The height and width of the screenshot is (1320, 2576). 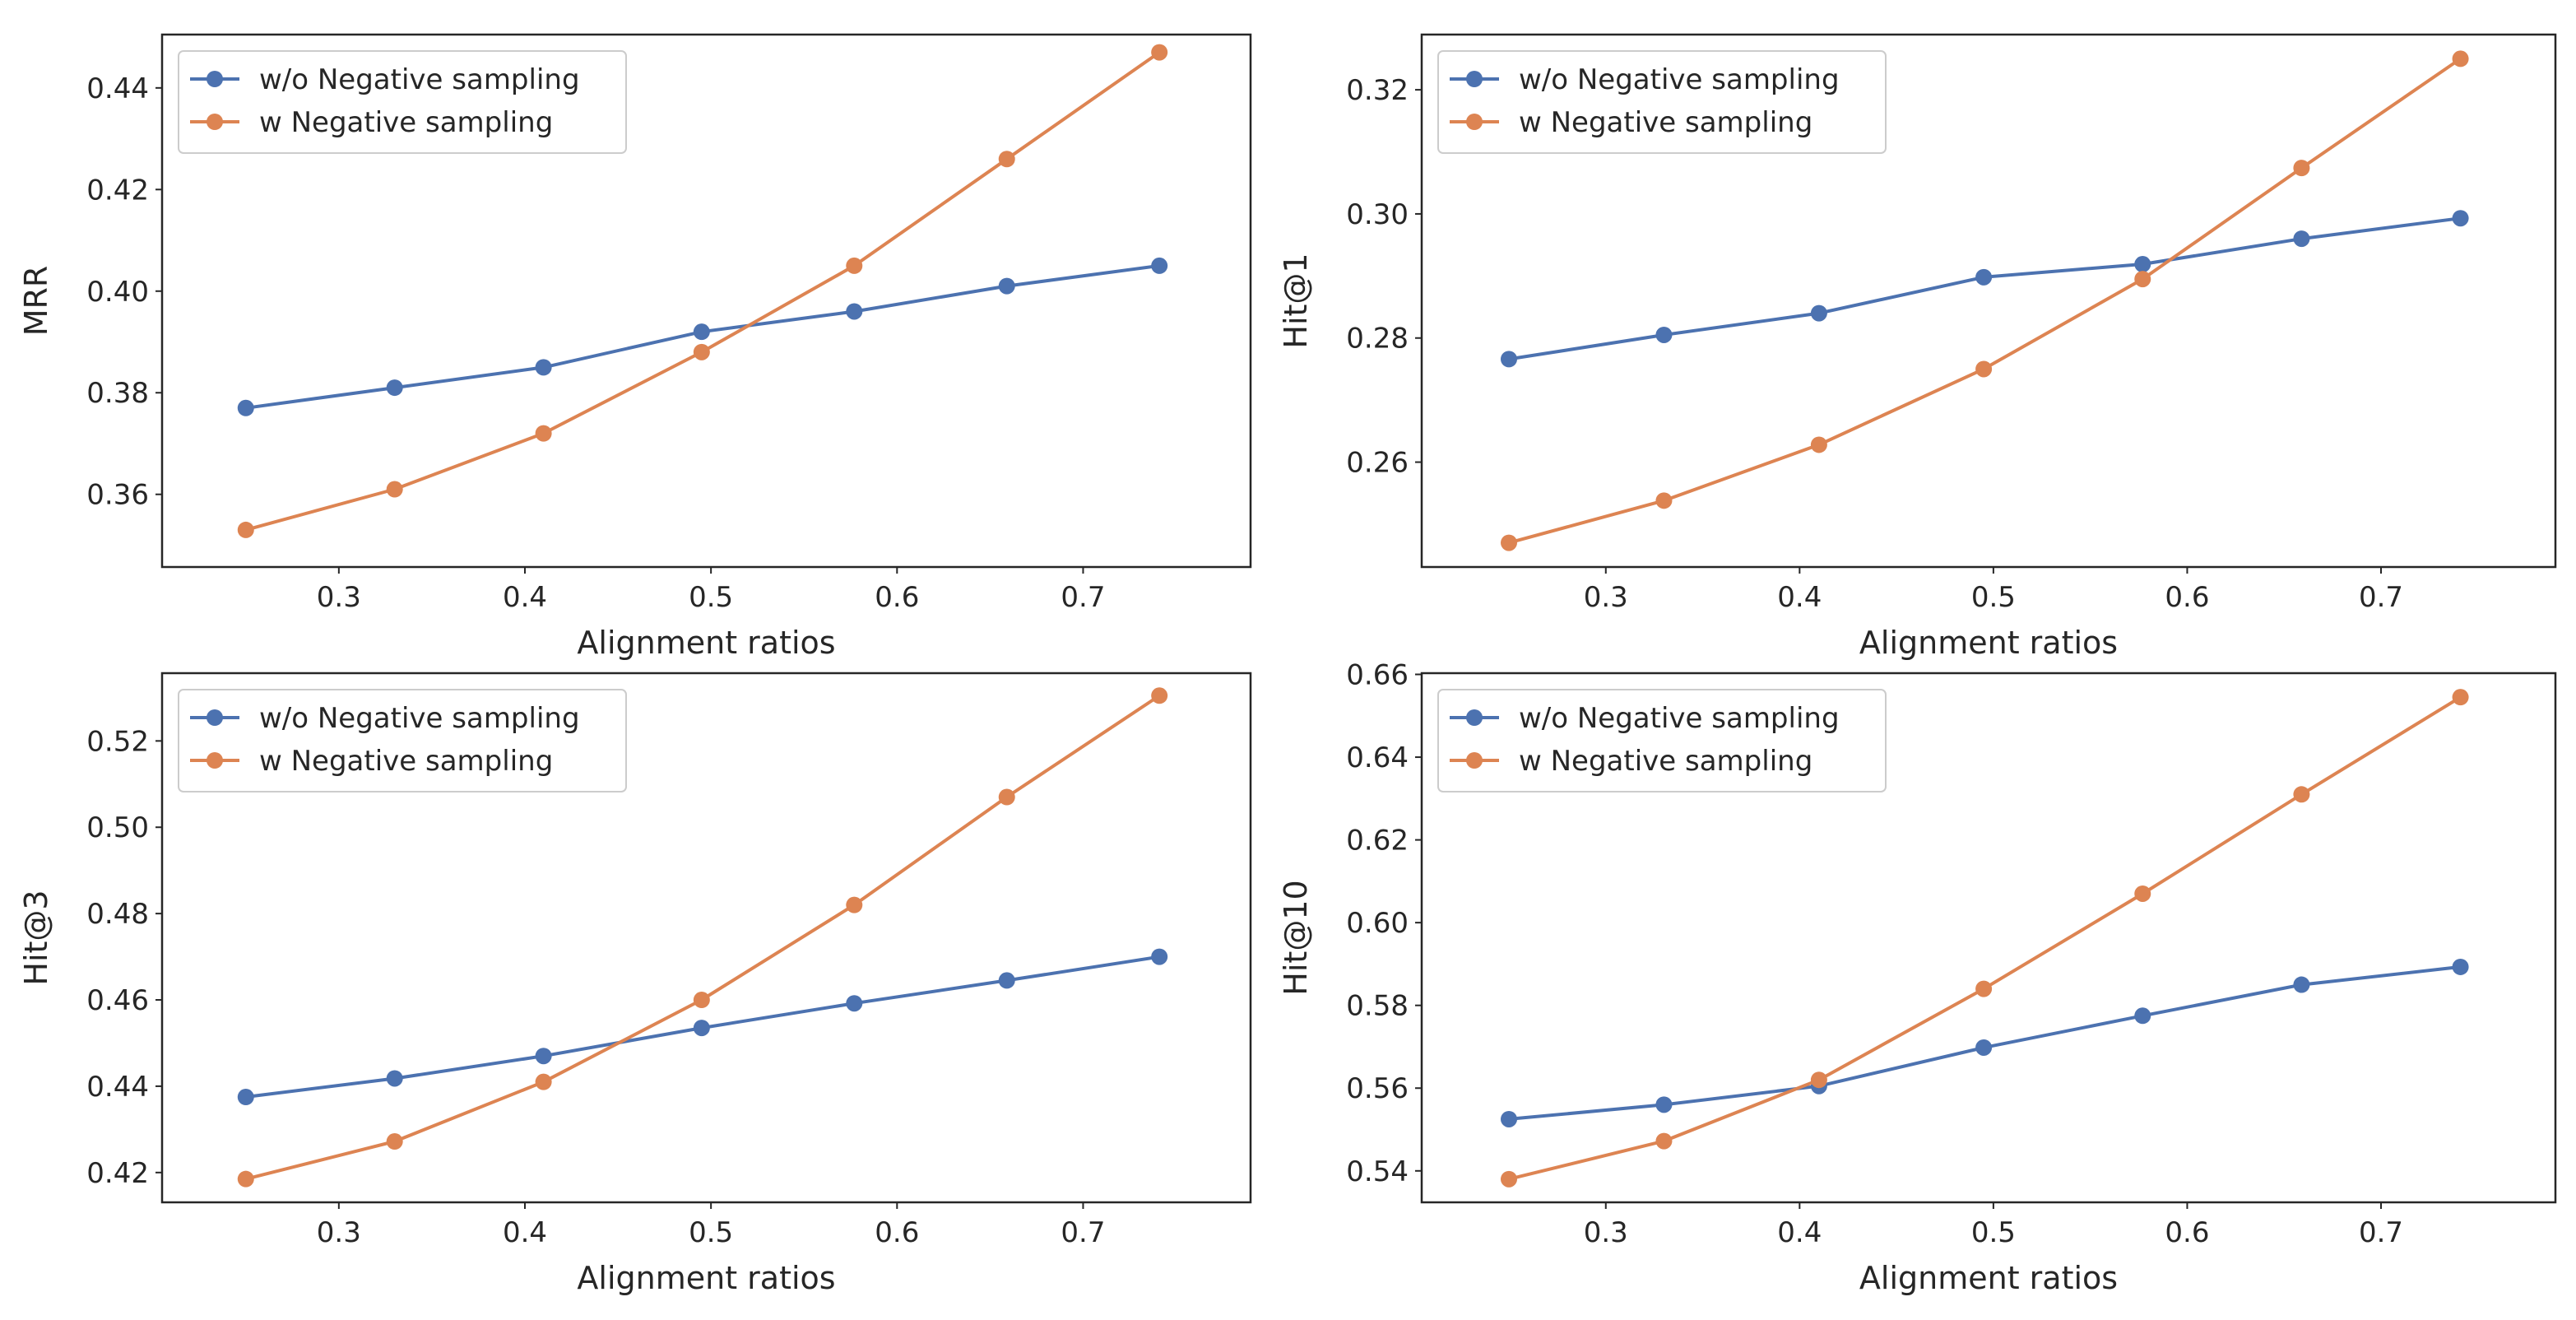 What do you see at coordinates (1296, 938) in the screenshot?
I see `y-axis-label: Hit@10` at bounding box center [1296, 938].